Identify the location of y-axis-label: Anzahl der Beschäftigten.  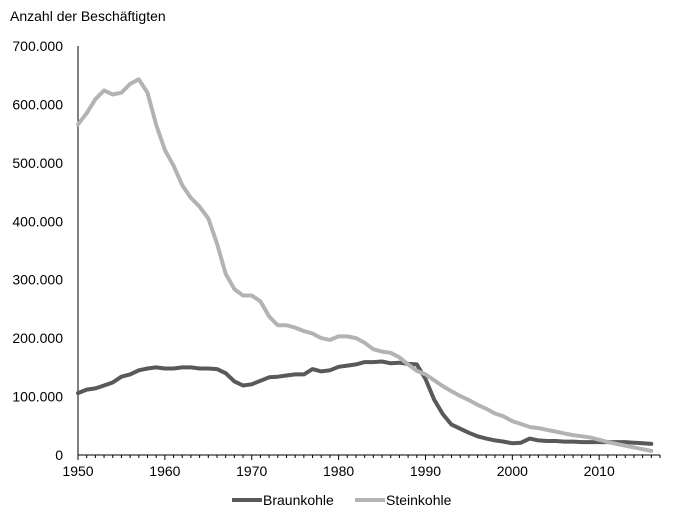
(88, 16).